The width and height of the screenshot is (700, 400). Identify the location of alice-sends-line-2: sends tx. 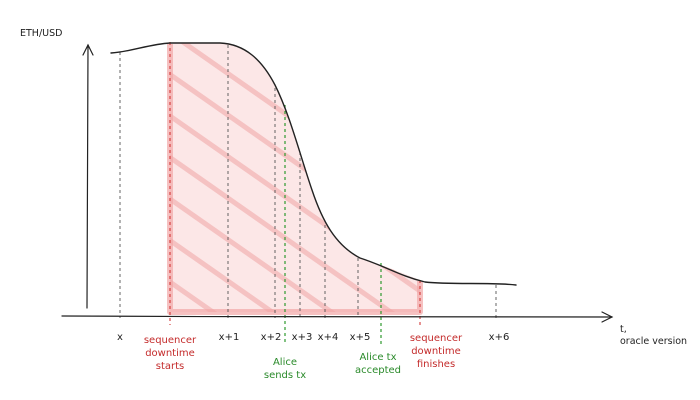
(285, 375).